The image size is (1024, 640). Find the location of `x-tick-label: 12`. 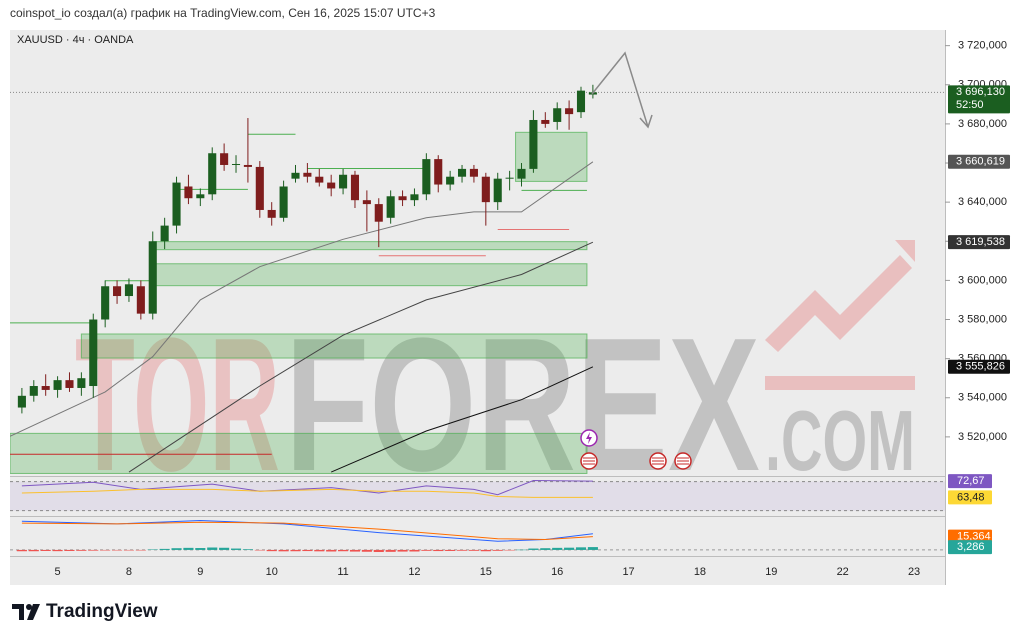

x-tick-label: 12 is located at coordinates (414, 572).